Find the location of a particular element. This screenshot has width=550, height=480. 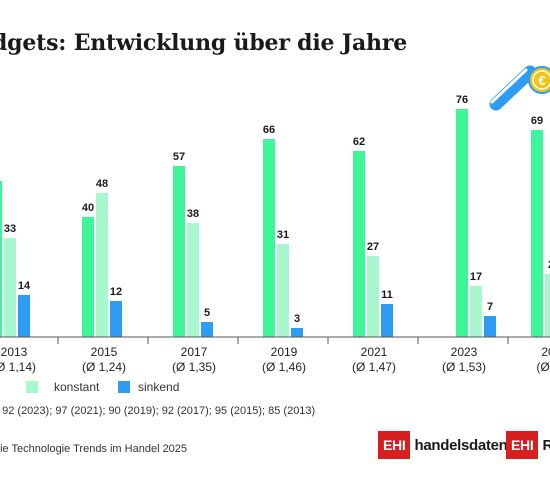

bar-sinkend-2017 is located at coordinates (207, 329).